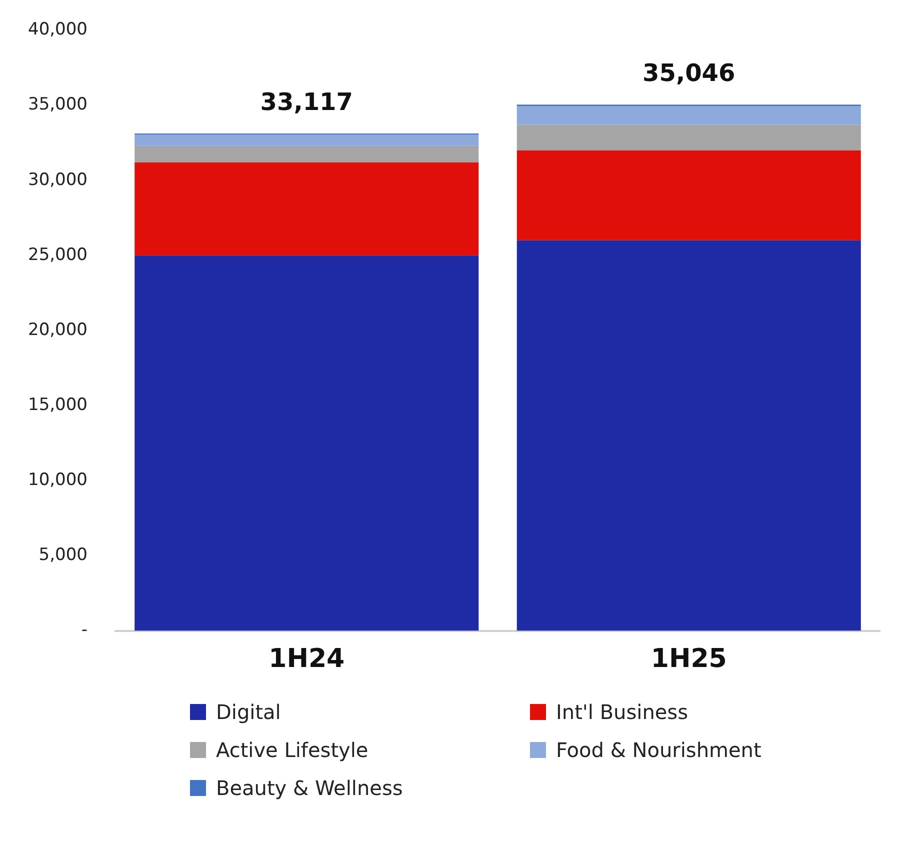  What do you see at coordinates (58, 254) in the screenshot?
I see `y-tick-label: 25,000` at bounding box center [58, 254].